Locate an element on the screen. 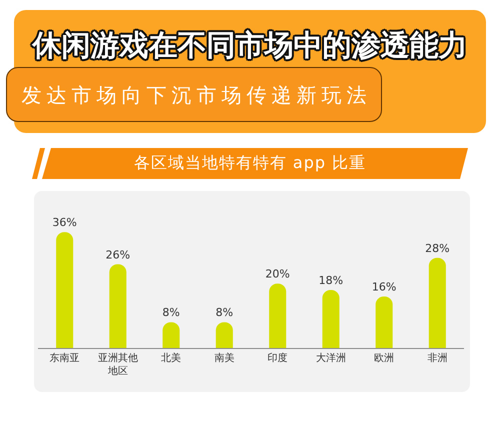  x-tick-label: 非洲 is located at coordinates (437, 358).